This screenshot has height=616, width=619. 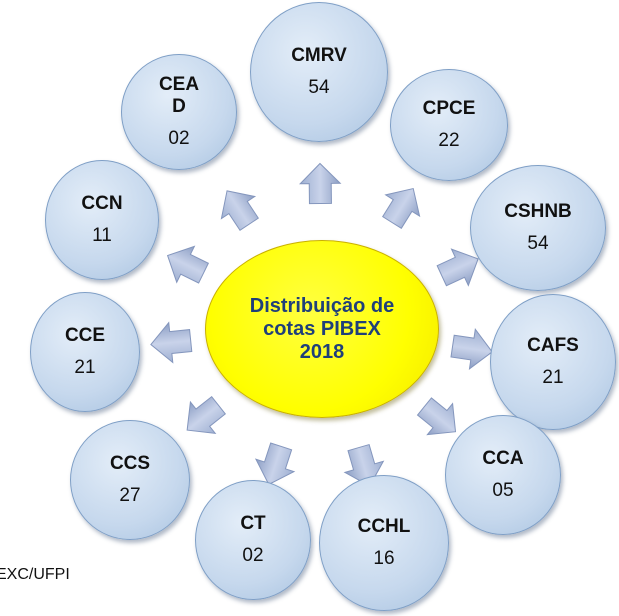 I want to click on center-title: Distribuição de cotas PIBEX 2018, so click(x=322, y=328).